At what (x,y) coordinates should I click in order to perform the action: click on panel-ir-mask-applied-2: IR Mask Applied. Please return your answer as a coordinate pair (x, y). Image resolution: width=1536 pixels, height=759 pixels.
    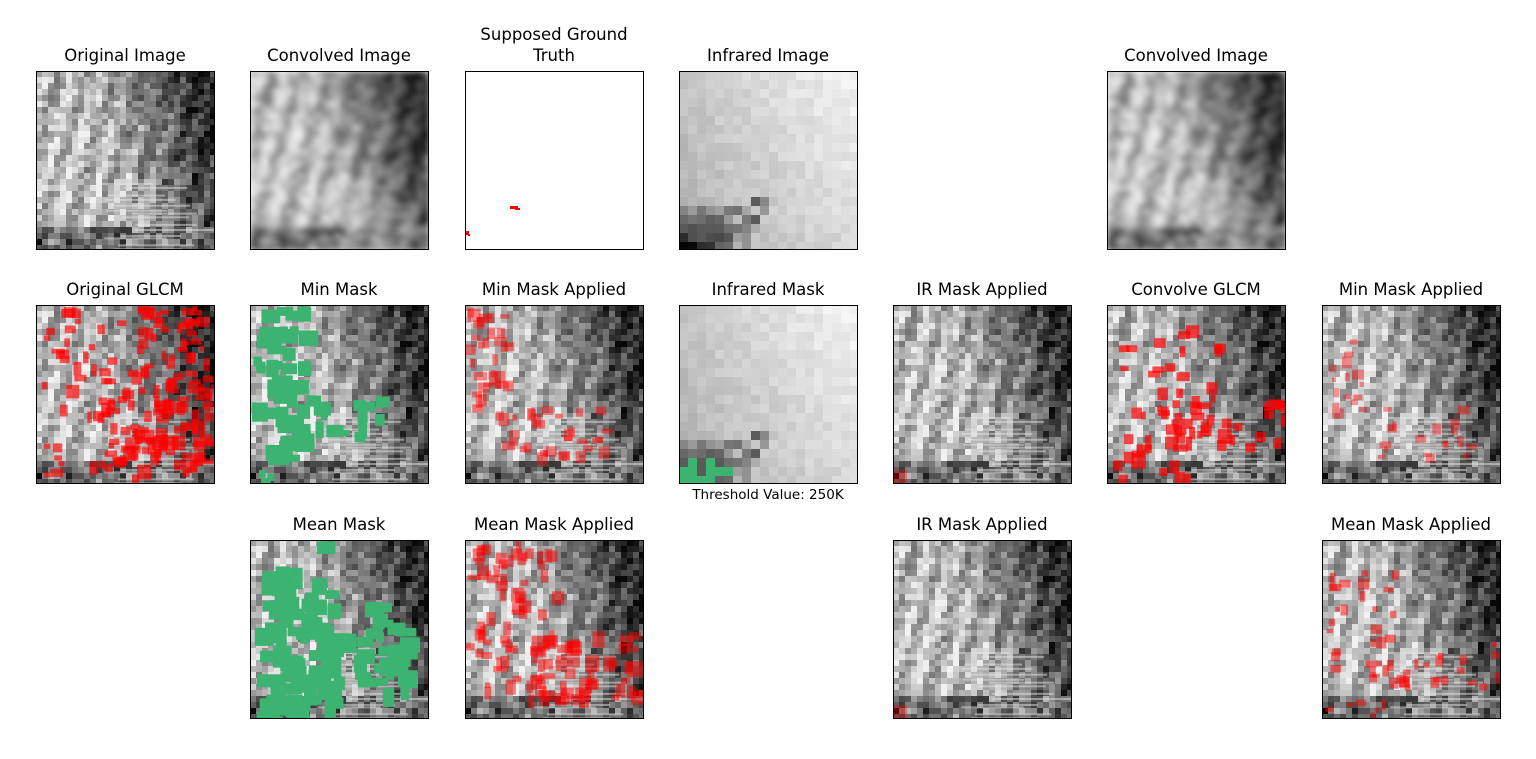
    Looking at the image, I should click on (982, 617).